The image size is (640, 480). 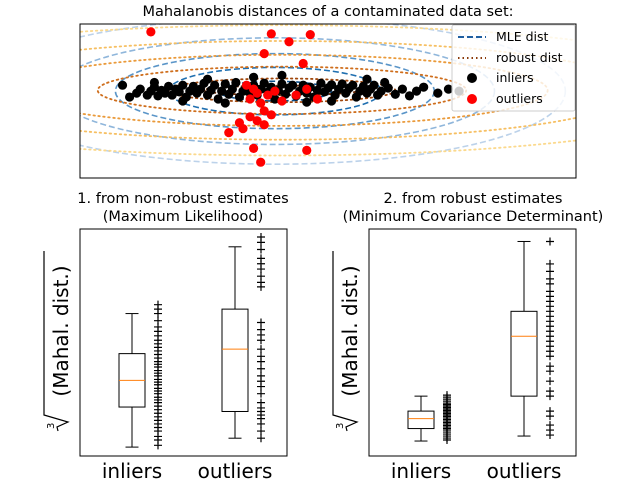 I want to click on legend-inliers-marker, so click(x=472, y=78).